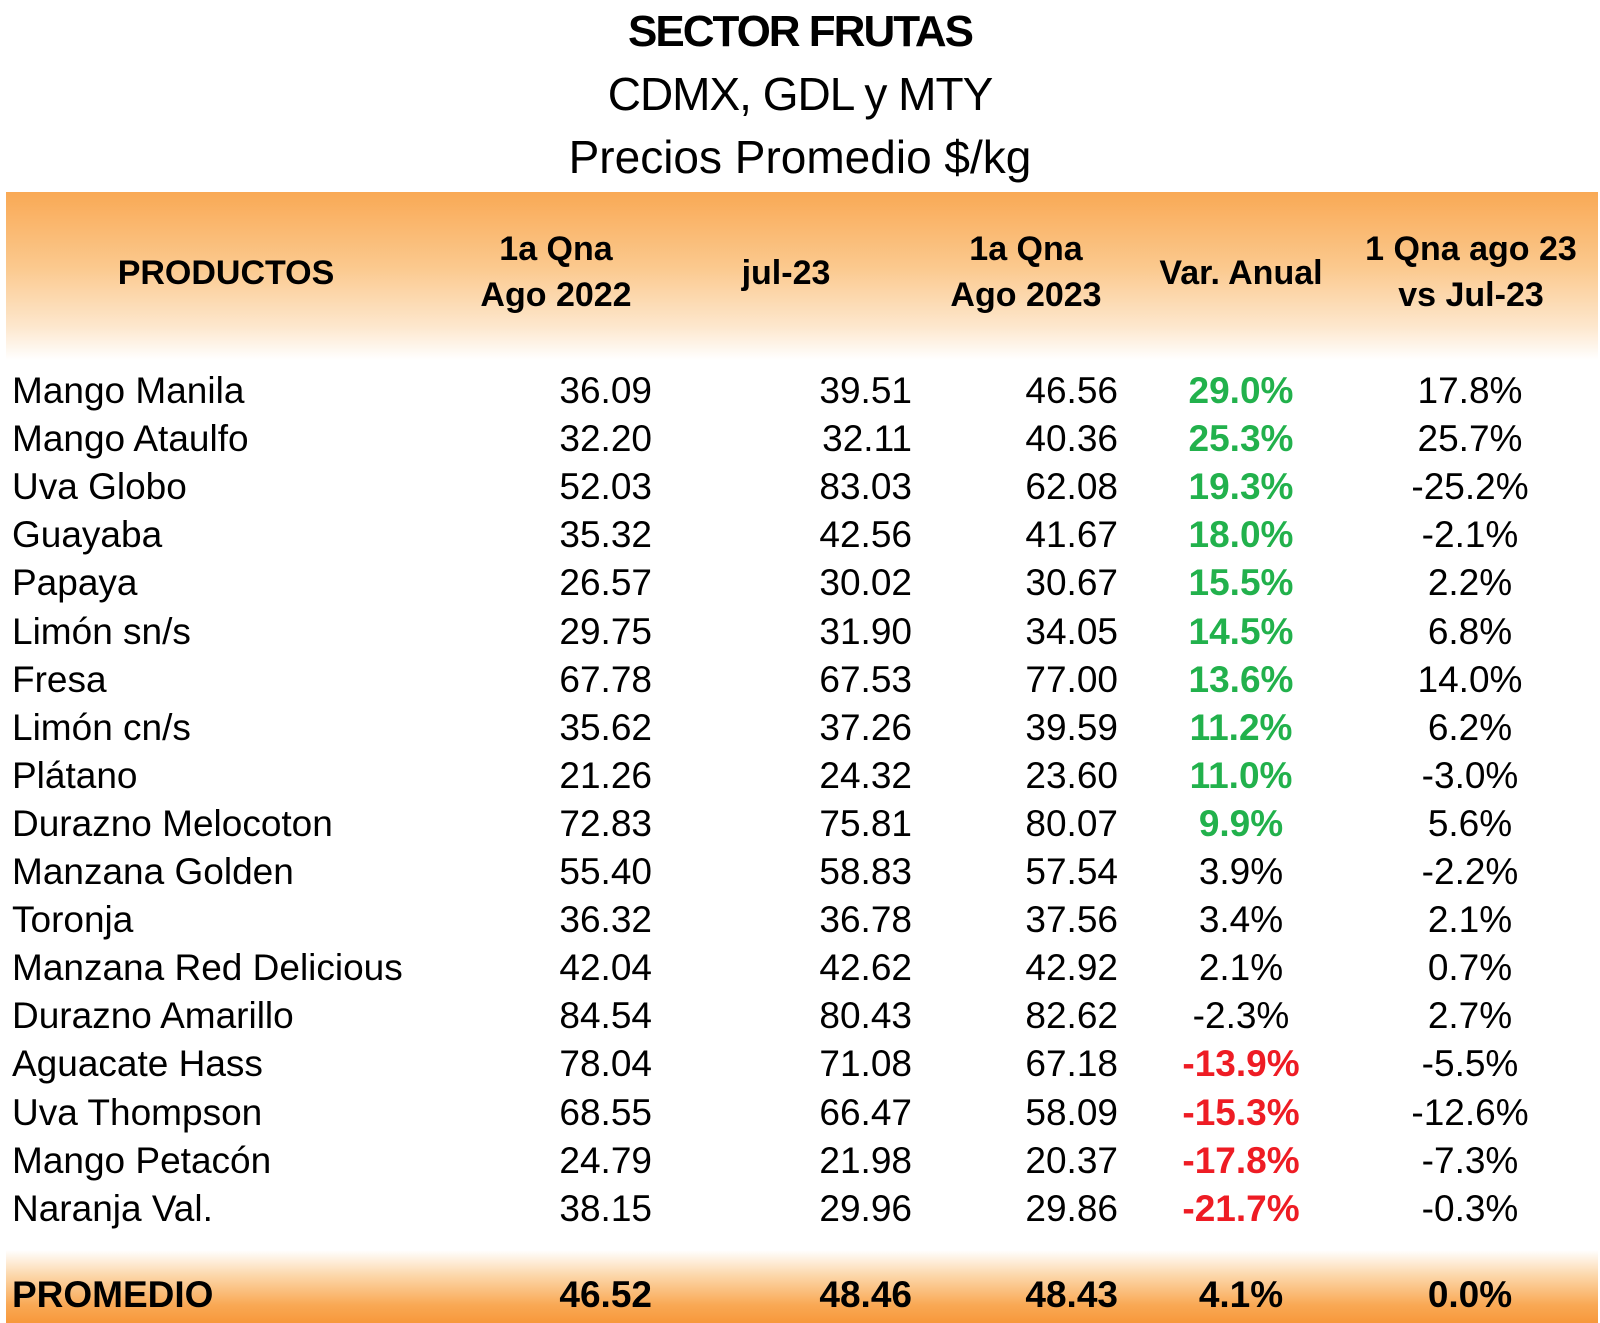  Describe the element at coordinates (1071, 439) in the screenshot. I see `cell-ago-2023: 40.36` at that location.